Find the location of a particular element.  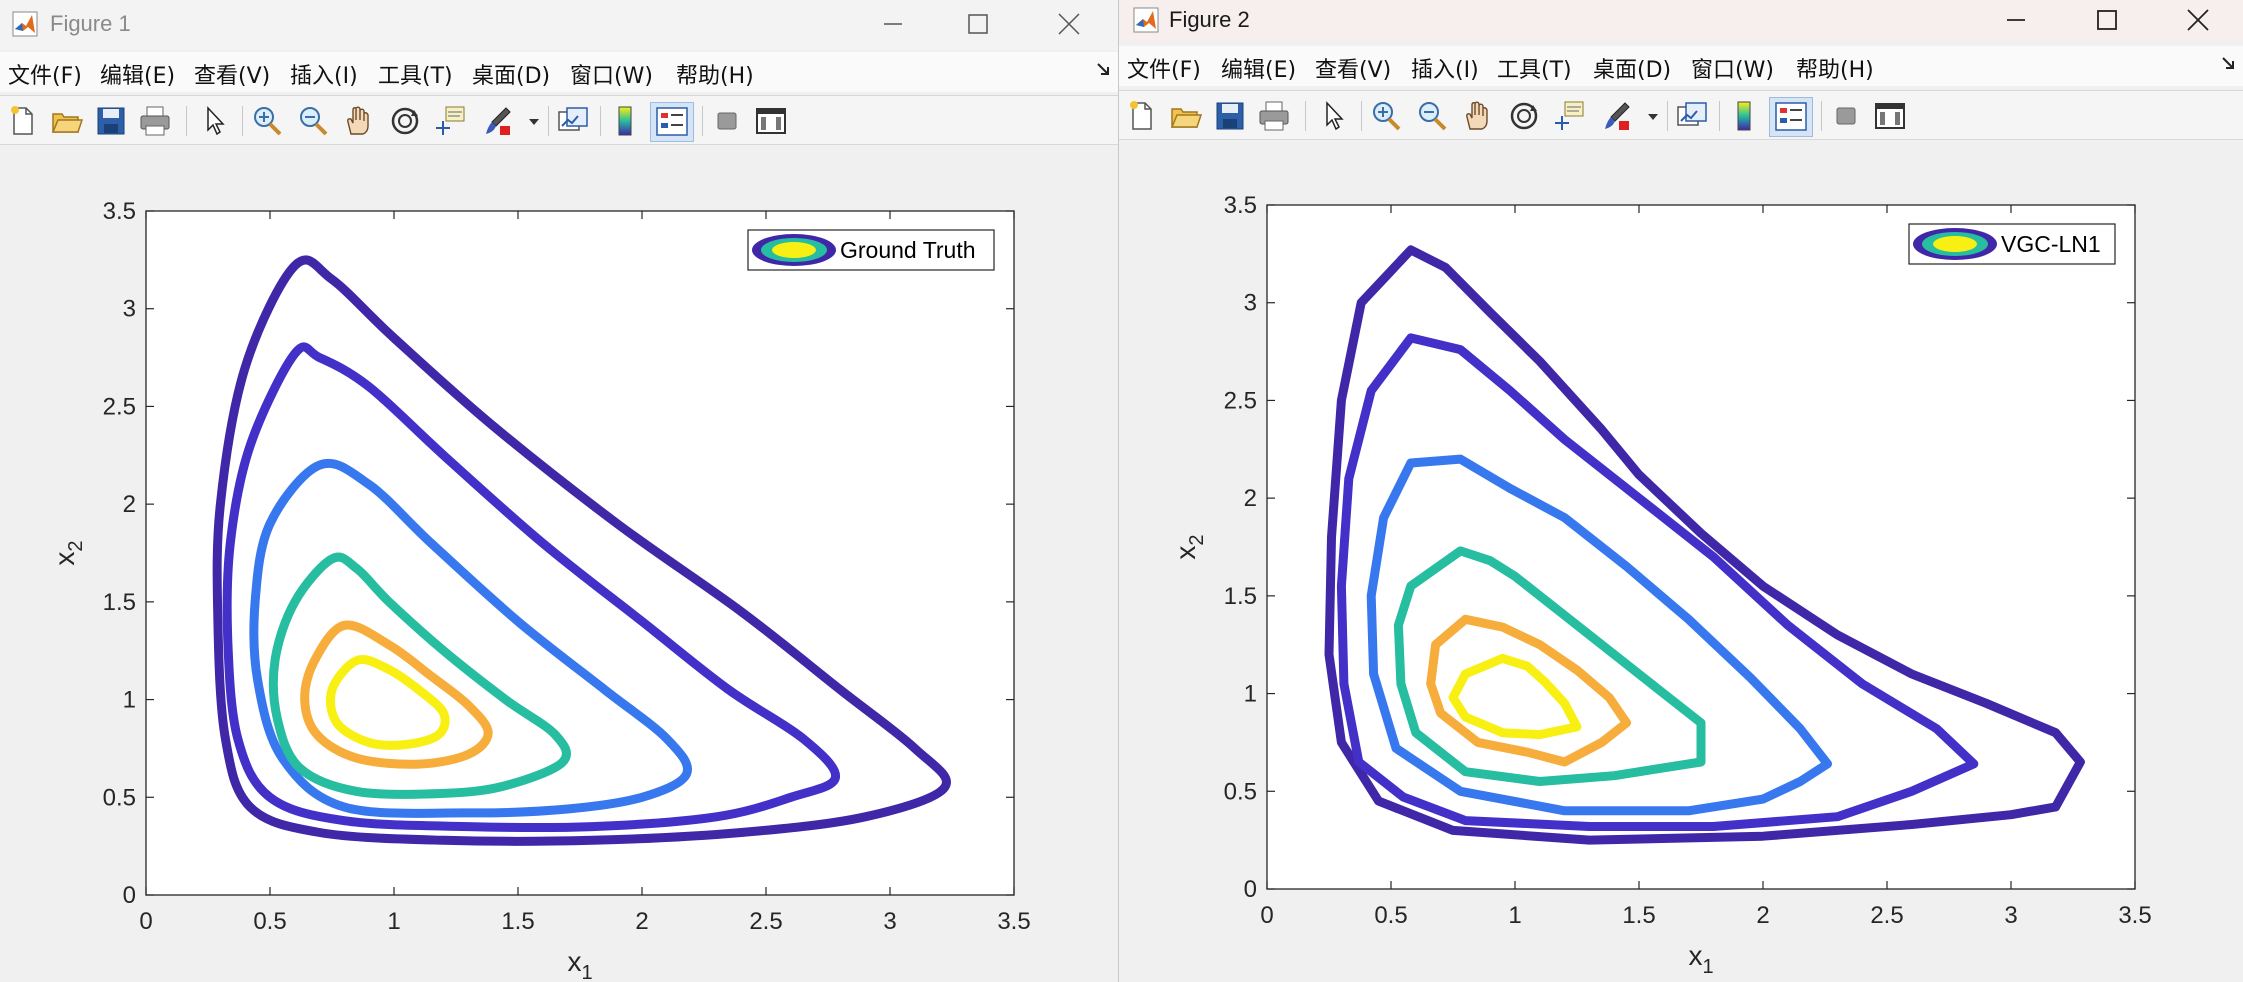

x-axis-label: x1 is located at coordinates (579, 964).